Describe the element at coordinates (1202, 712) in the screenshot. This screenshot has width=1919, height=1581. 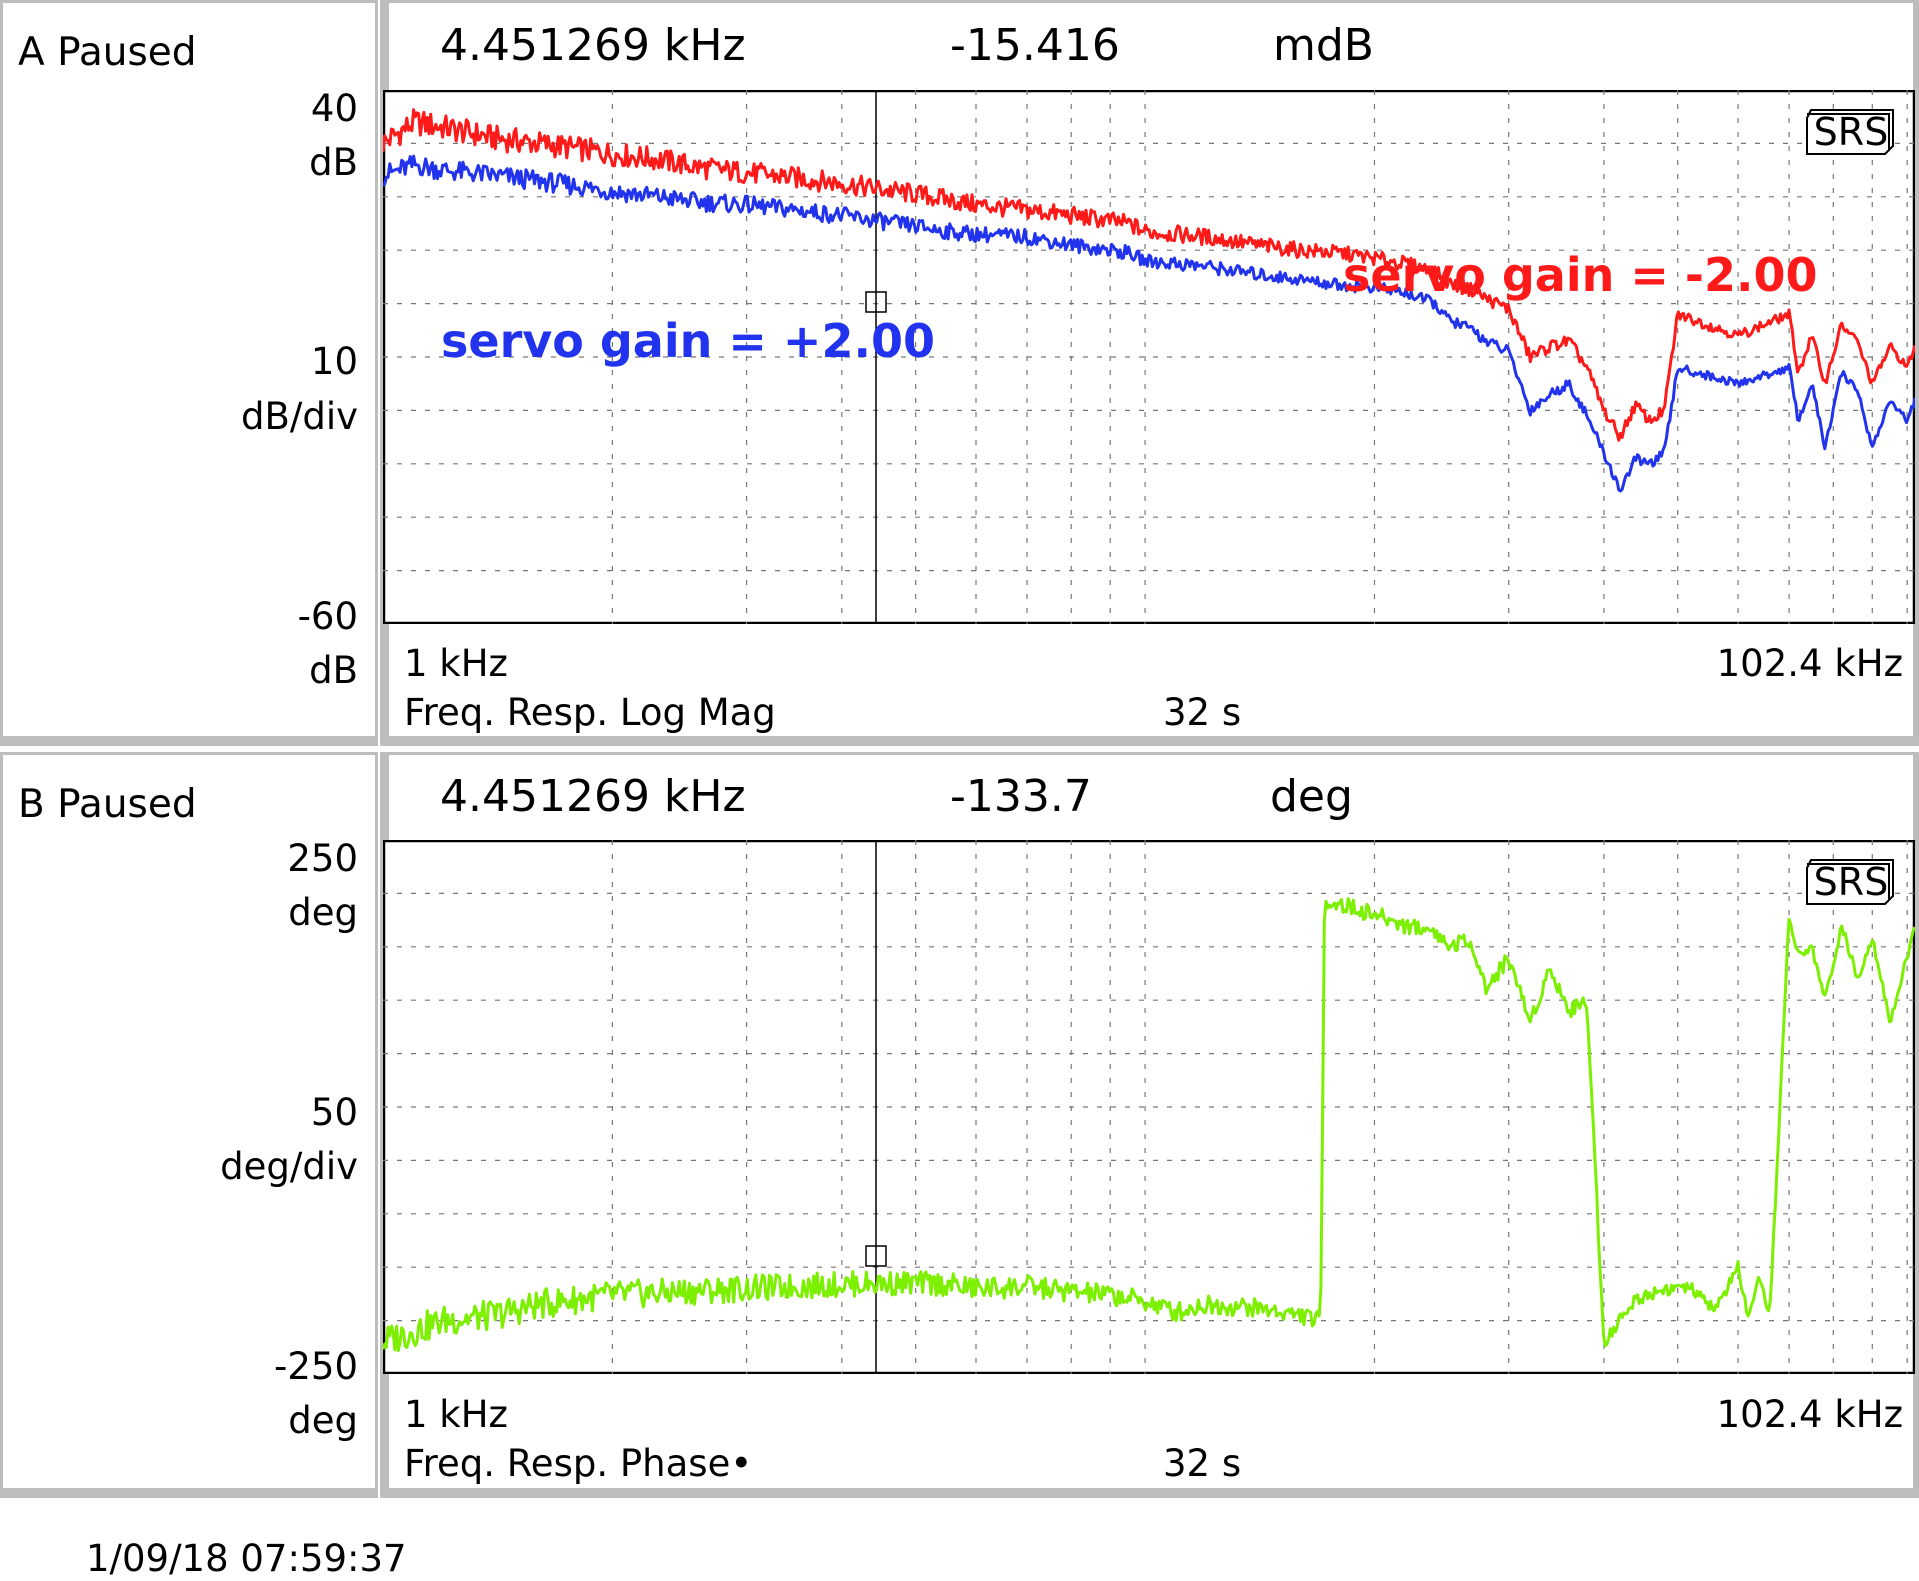
I see `panel-a-time: 32 s` at that location.